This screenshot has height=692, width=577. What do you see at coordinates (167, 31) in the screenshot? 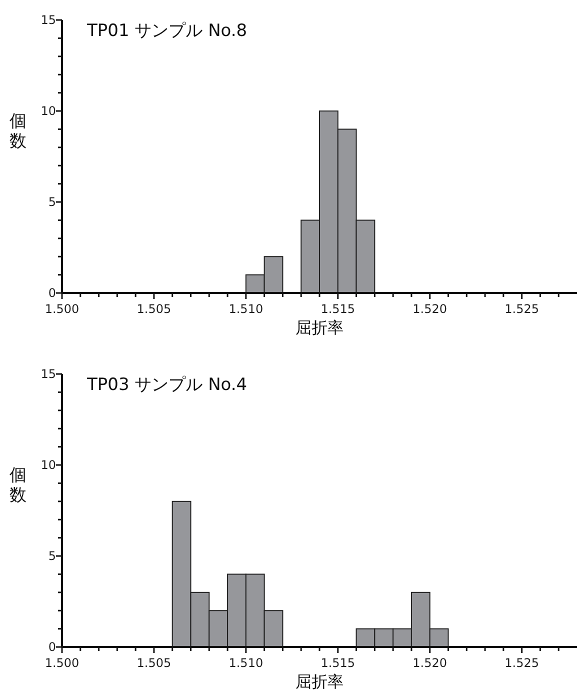
I see `chart-title: TP01 サンプル No.8` at bounding box center [167, 31].